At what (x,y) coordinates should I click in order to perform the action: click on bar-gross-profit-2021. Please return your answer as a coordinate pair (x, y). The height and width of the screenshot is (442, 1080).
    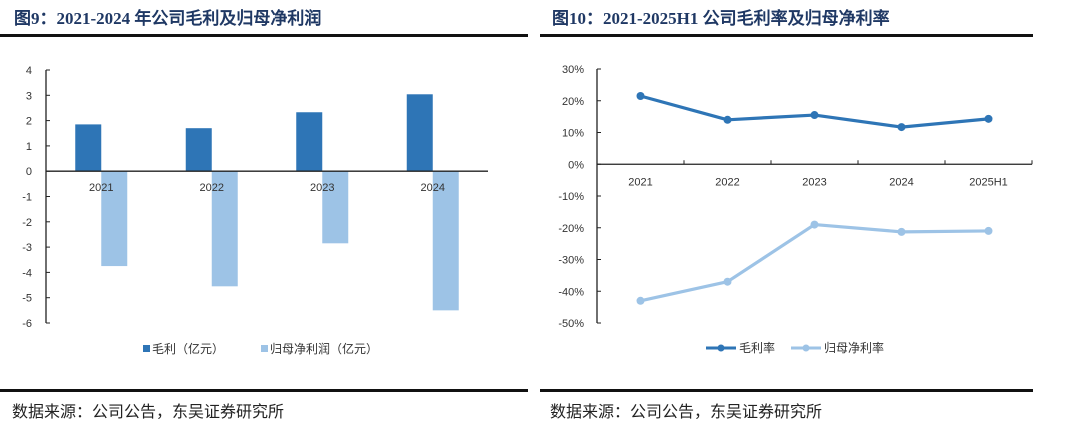
    Looking at the image, I should click on (88, 148).